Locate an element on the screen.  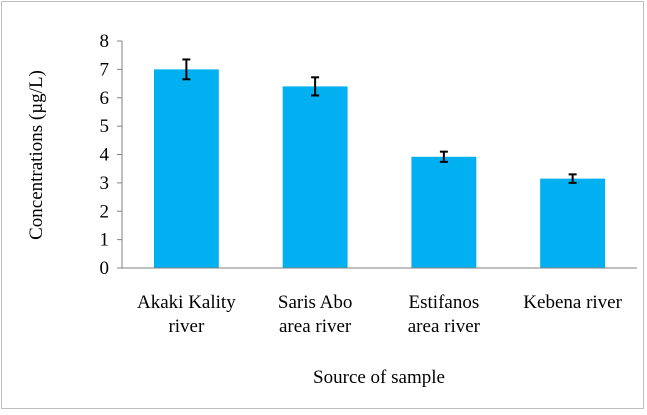
x-tick-label-line: river is located at coordinates (186, 326).